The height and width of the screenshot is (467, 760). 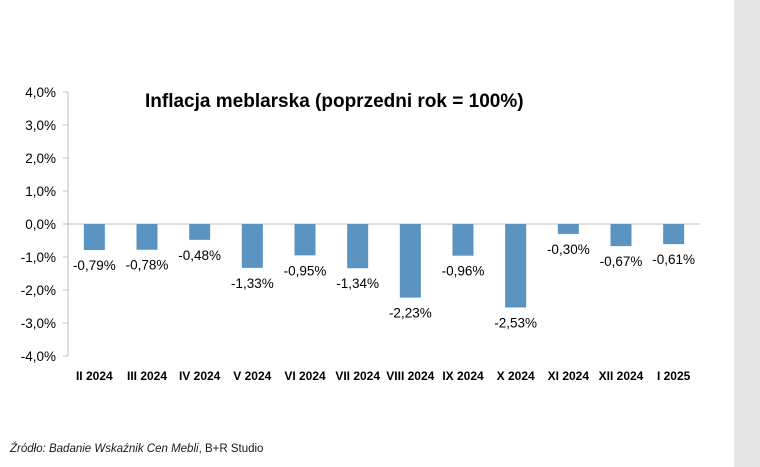 What do you see at coordinates (621, 261) in the screenshot?
I see `data-label: -0,67%` at bounding box center [621, 261].